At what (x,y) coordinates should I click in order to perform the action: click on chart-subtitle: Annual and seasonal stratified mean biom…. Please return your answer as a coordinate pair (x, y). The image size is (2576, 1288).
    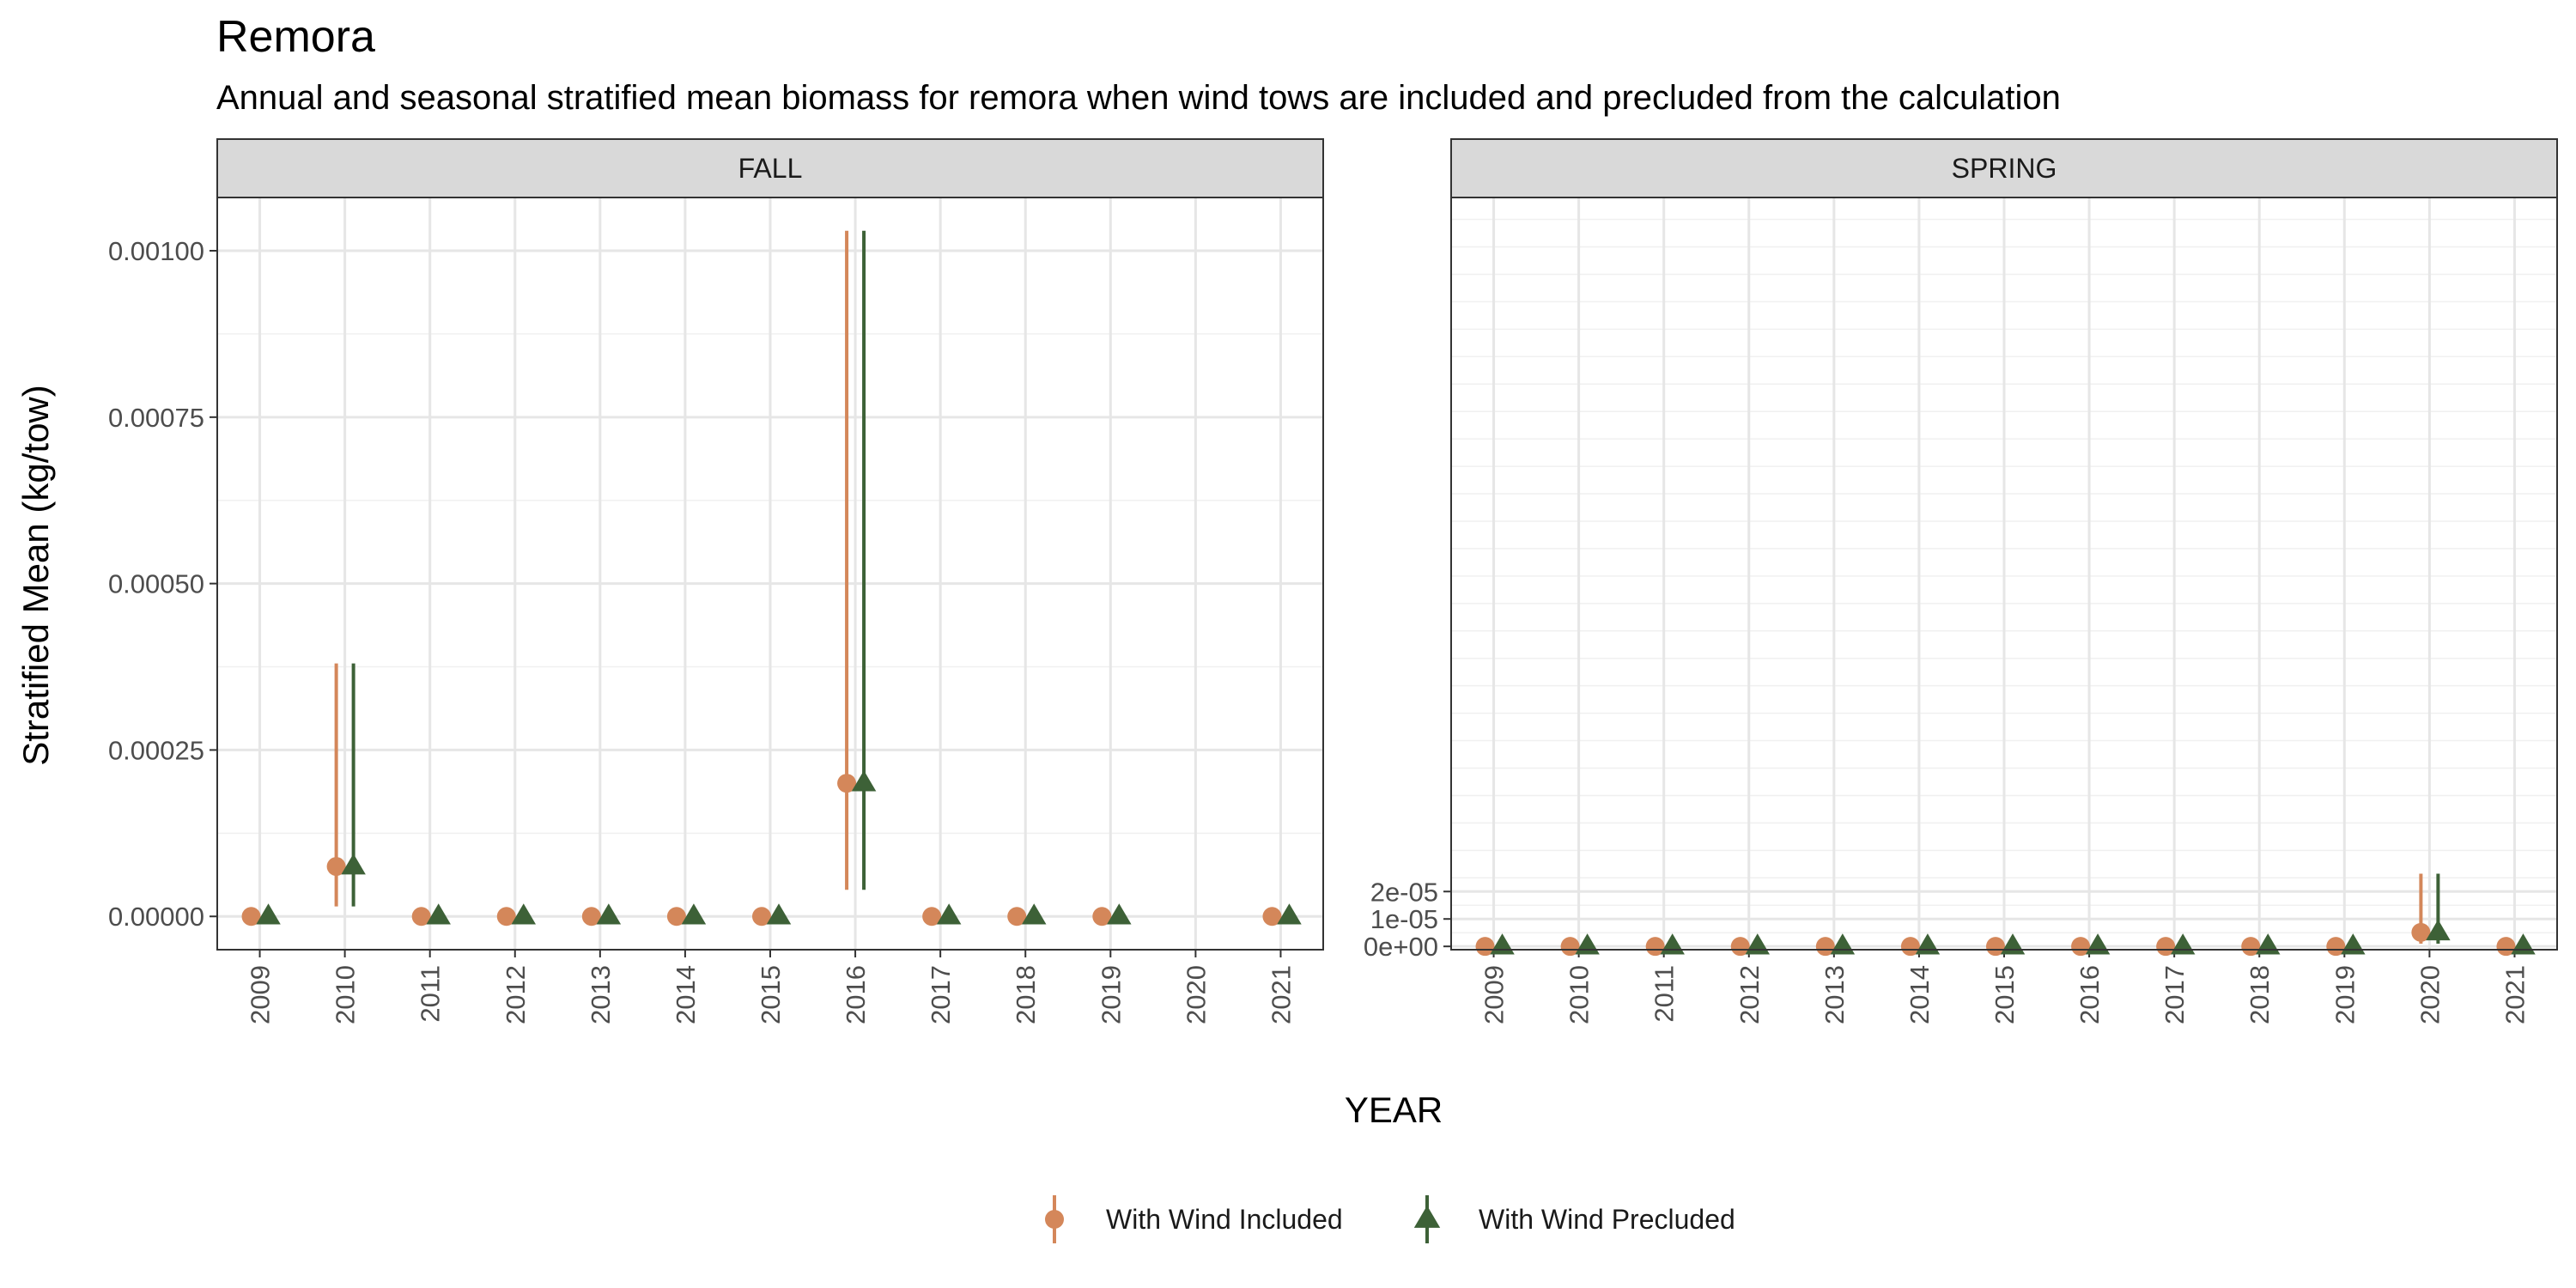
    Looking at the image, I should click on (1138, 98).